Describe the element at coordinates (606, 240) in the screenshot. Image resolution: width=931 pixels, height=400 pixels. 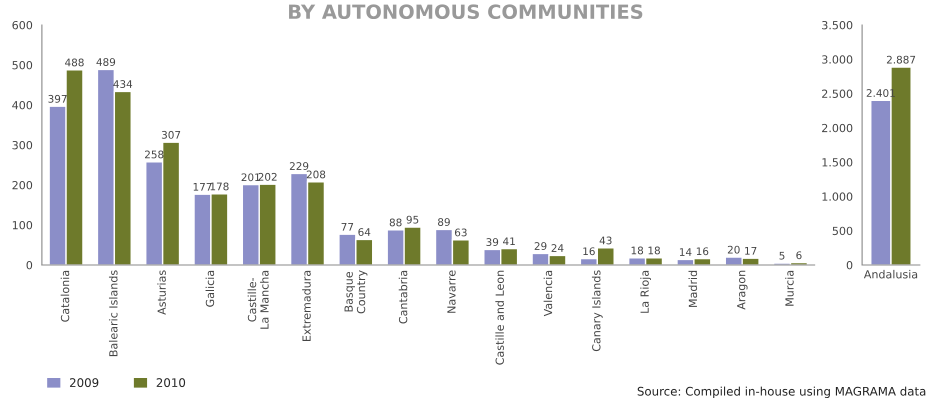
I see `data-label: 43` at that location.